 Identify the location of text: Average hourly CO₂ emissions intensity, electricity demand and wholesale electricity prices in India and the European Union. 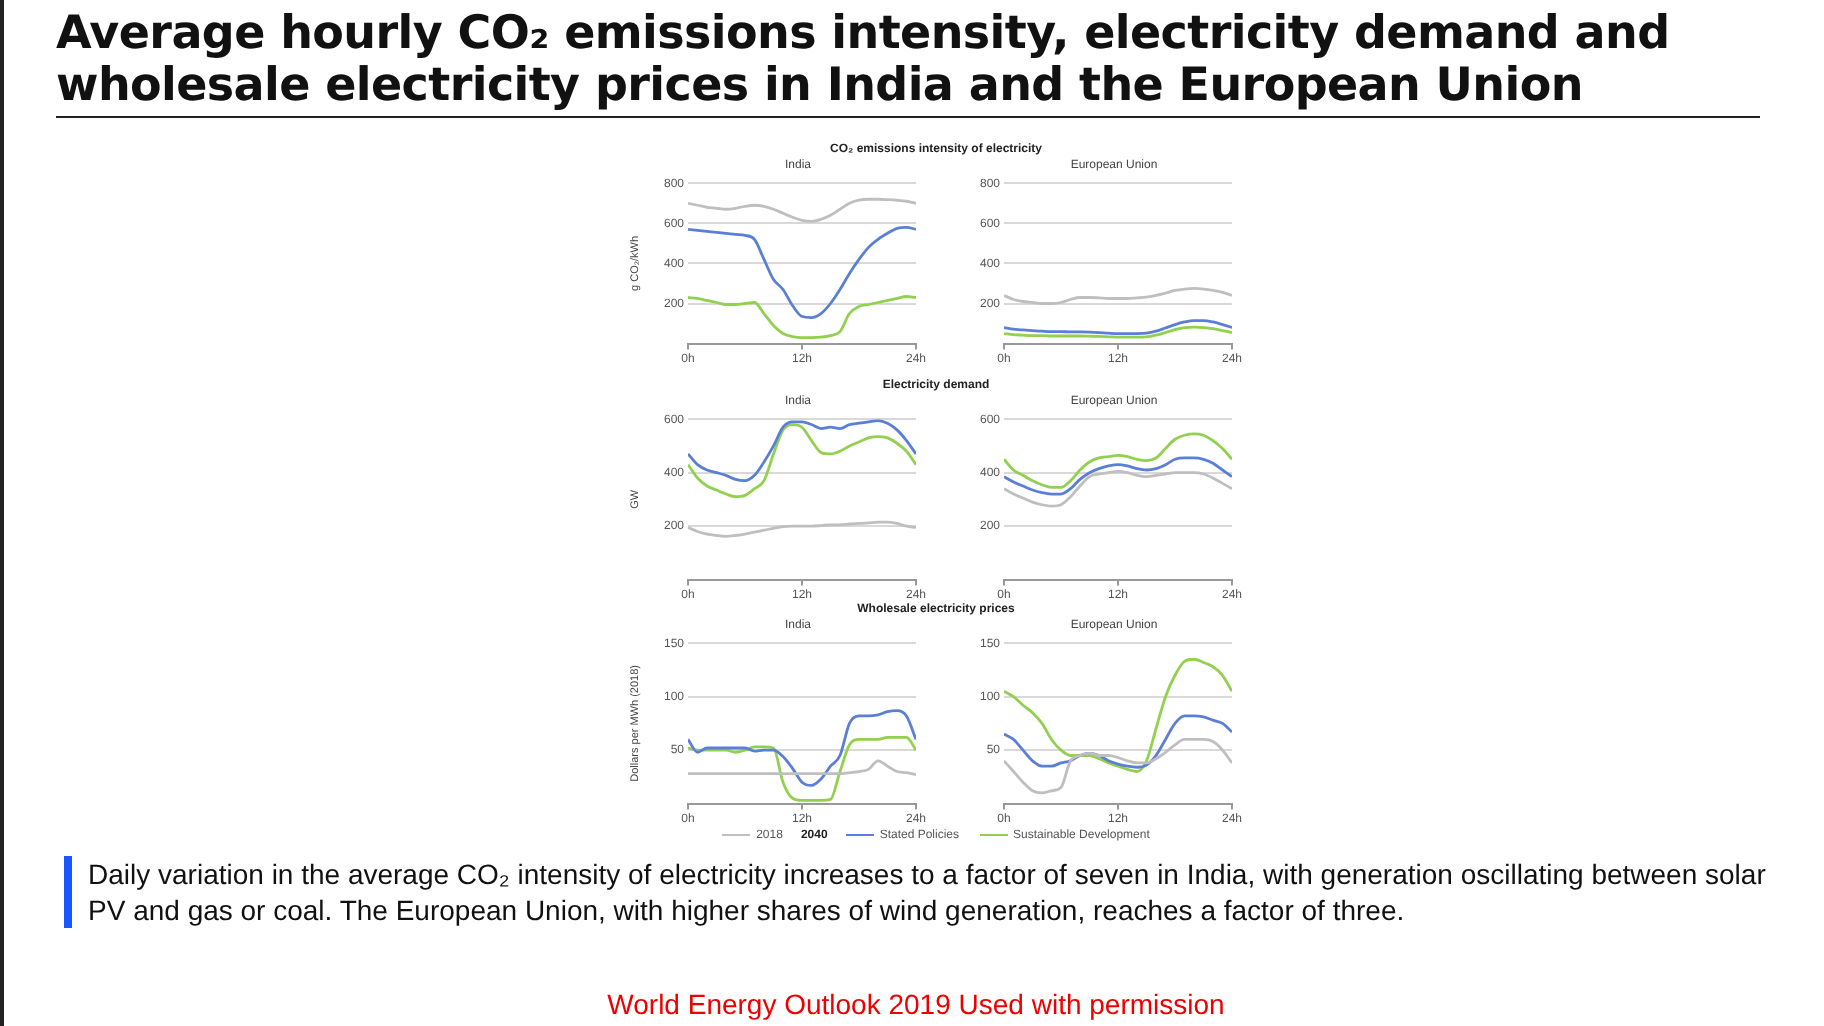
(908, 63).